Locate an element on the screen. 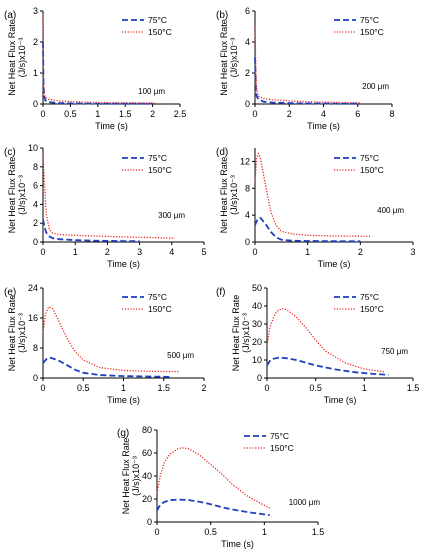 Image resolution: width=428 pixels, height=550 pixels. panel-label: (f) is located at coordinates (220, 292).